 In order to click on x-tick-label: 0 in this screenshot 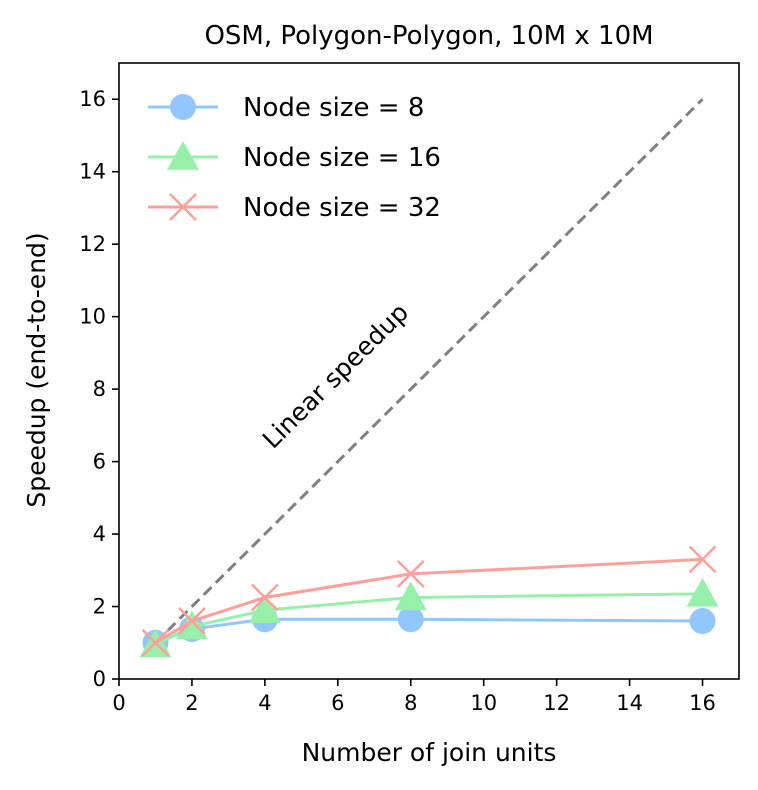, I will do `click(118, 703)`.